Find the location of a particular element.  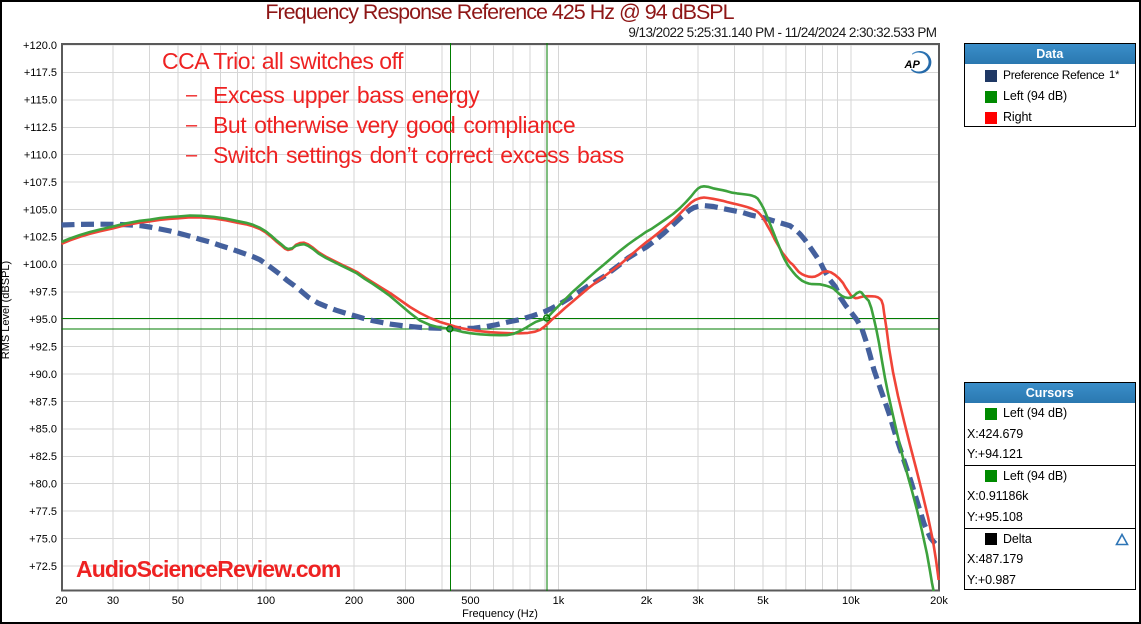

svg-text: Frequency (Hz) is located at coordinates (500, 614).